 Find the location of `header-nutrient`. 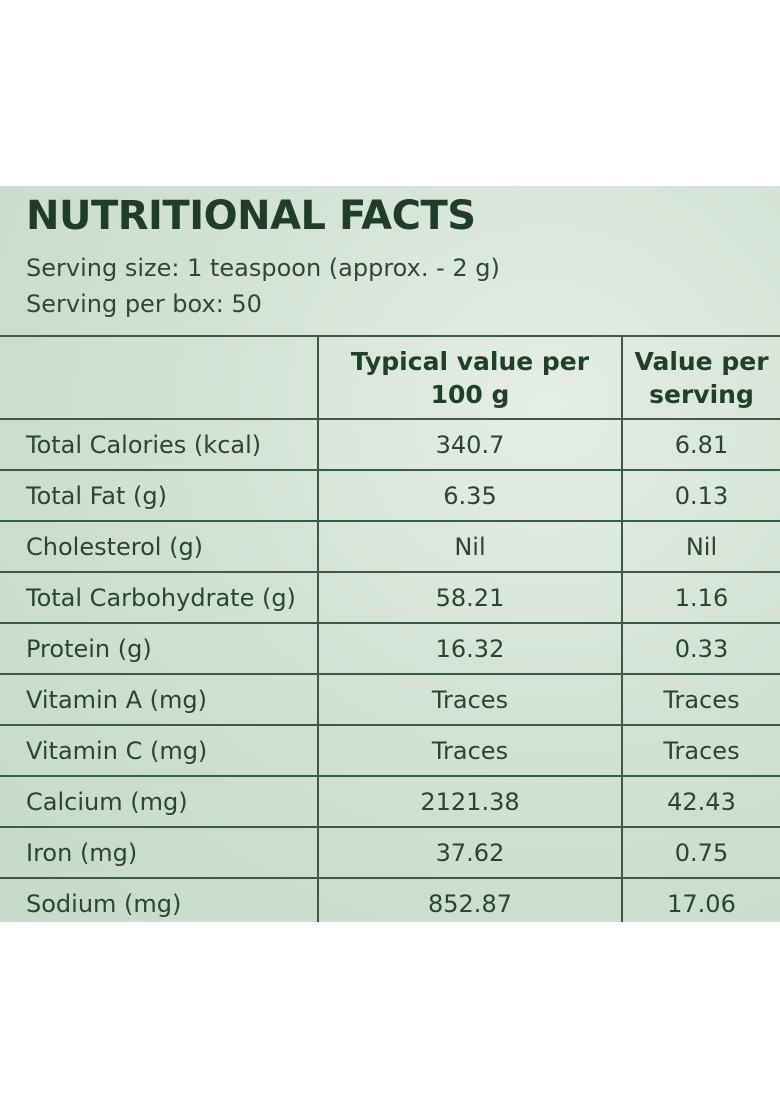

header-nutrient is located at coordinates (159, 378).